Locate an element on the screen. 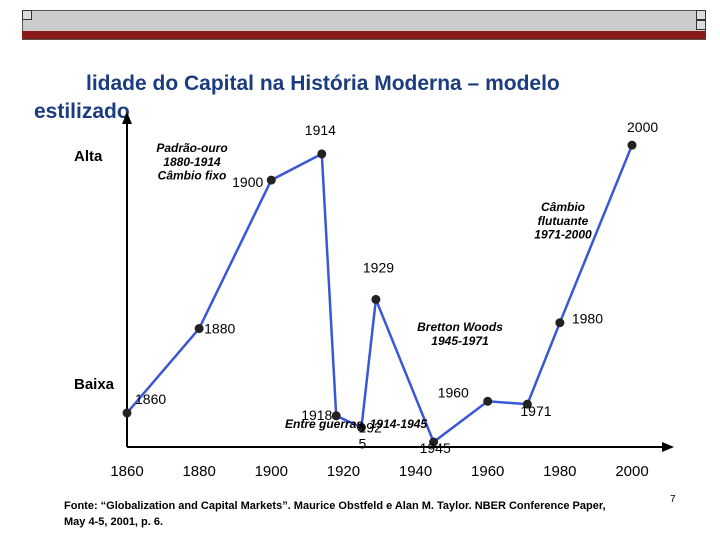 The image size is (720, 540). y-label-baixa: Baixa is located at coordinates (94, 384).